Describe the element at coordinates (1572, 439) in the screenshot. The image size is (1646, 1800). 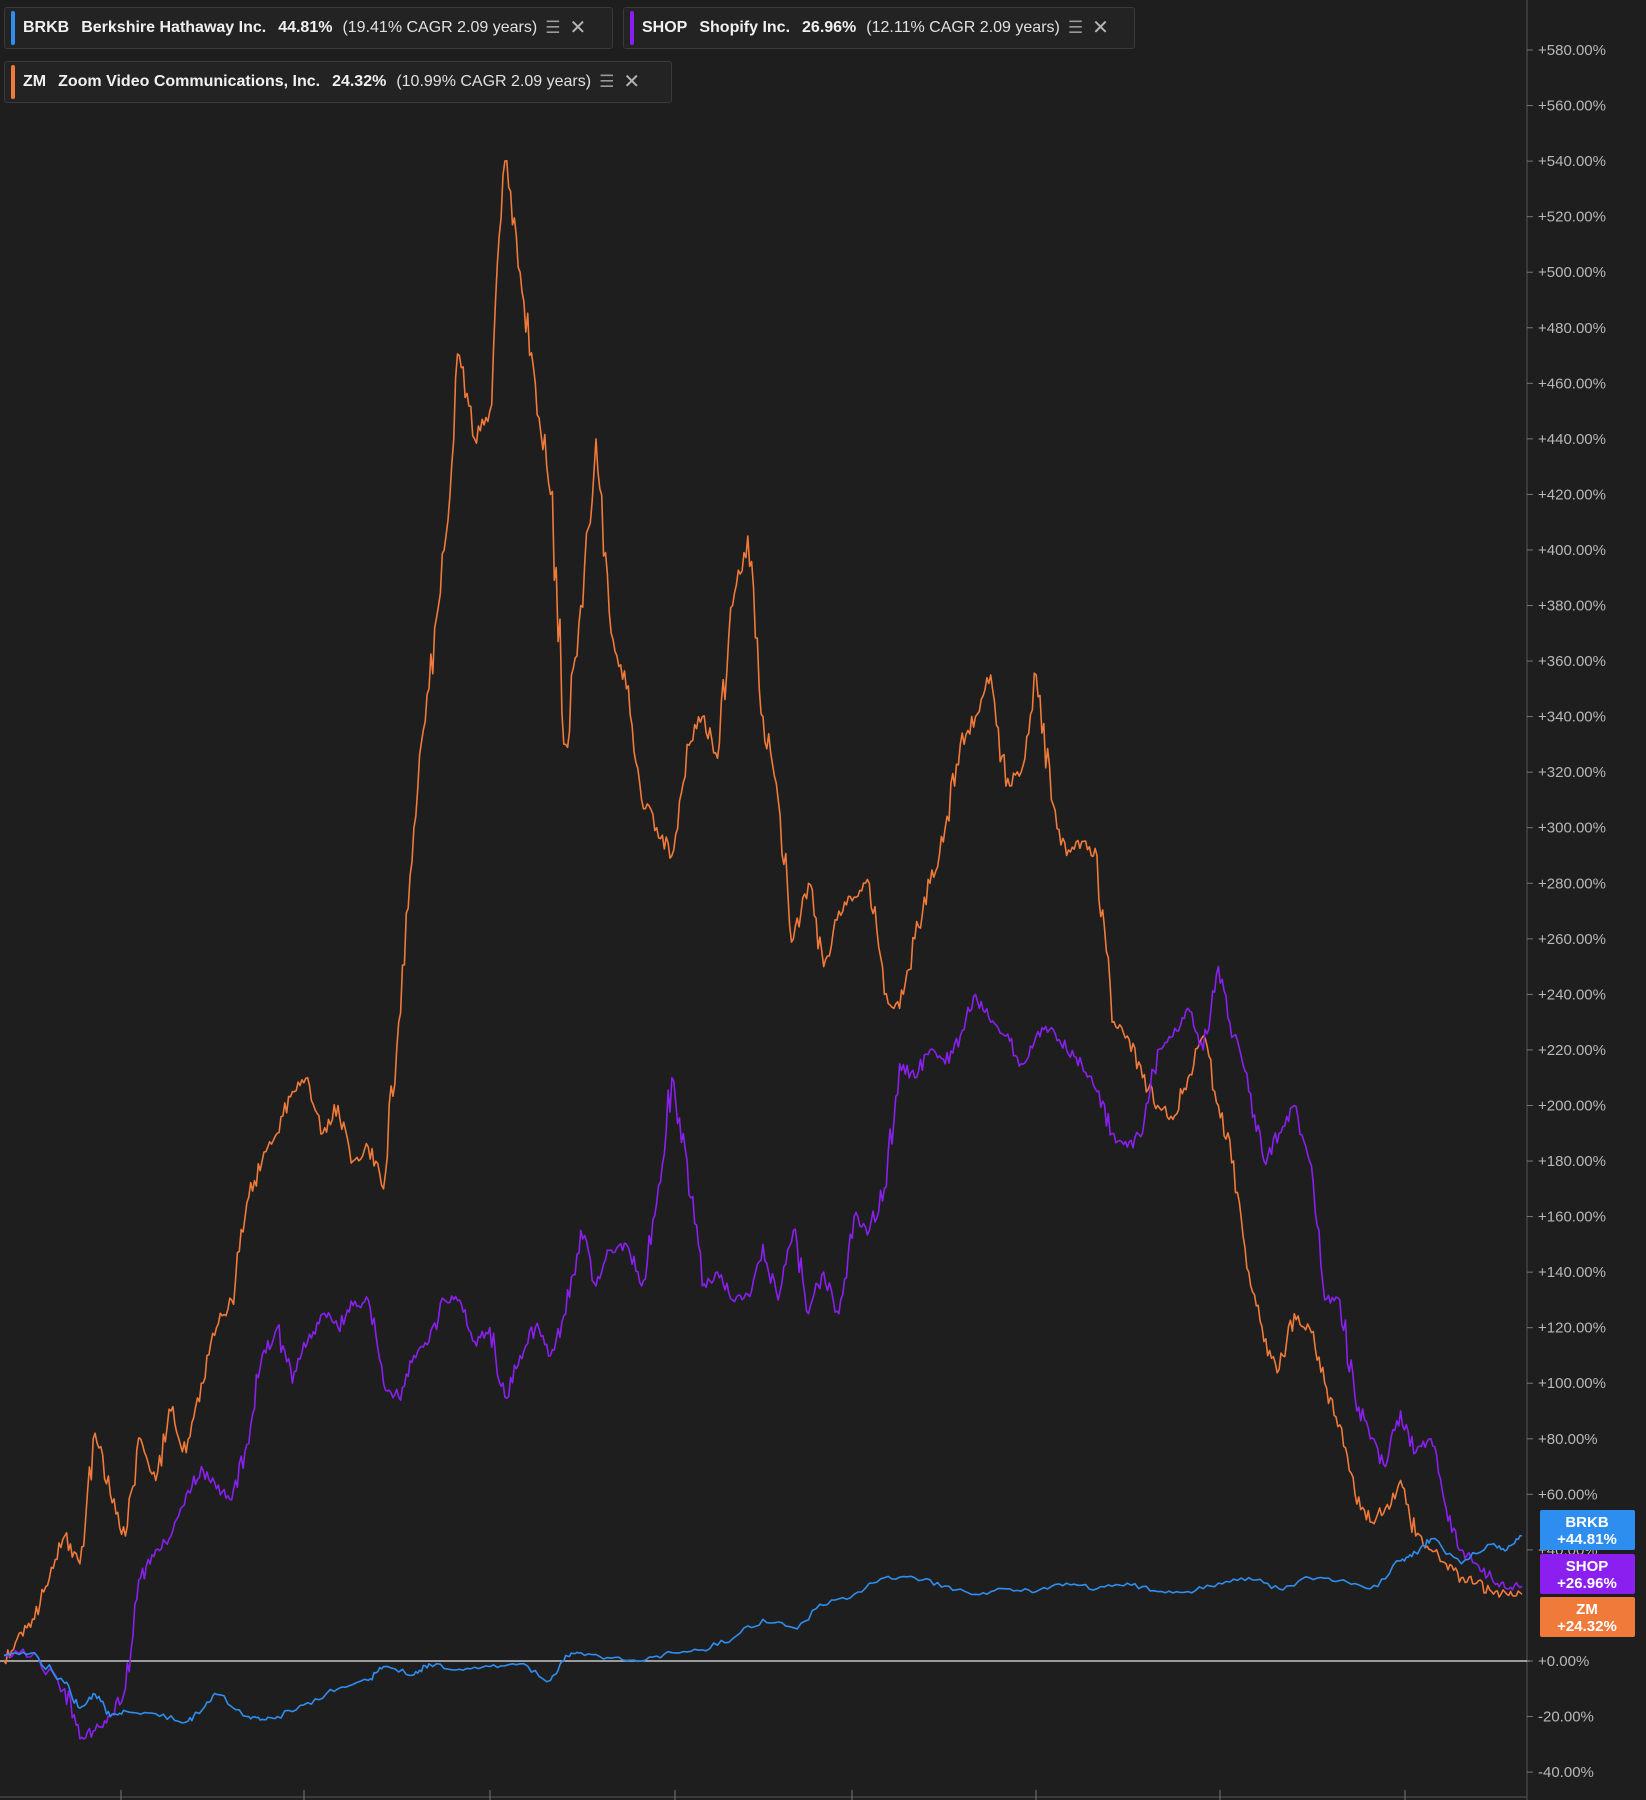
I see `y-tick-label: +440.00%` at that location.